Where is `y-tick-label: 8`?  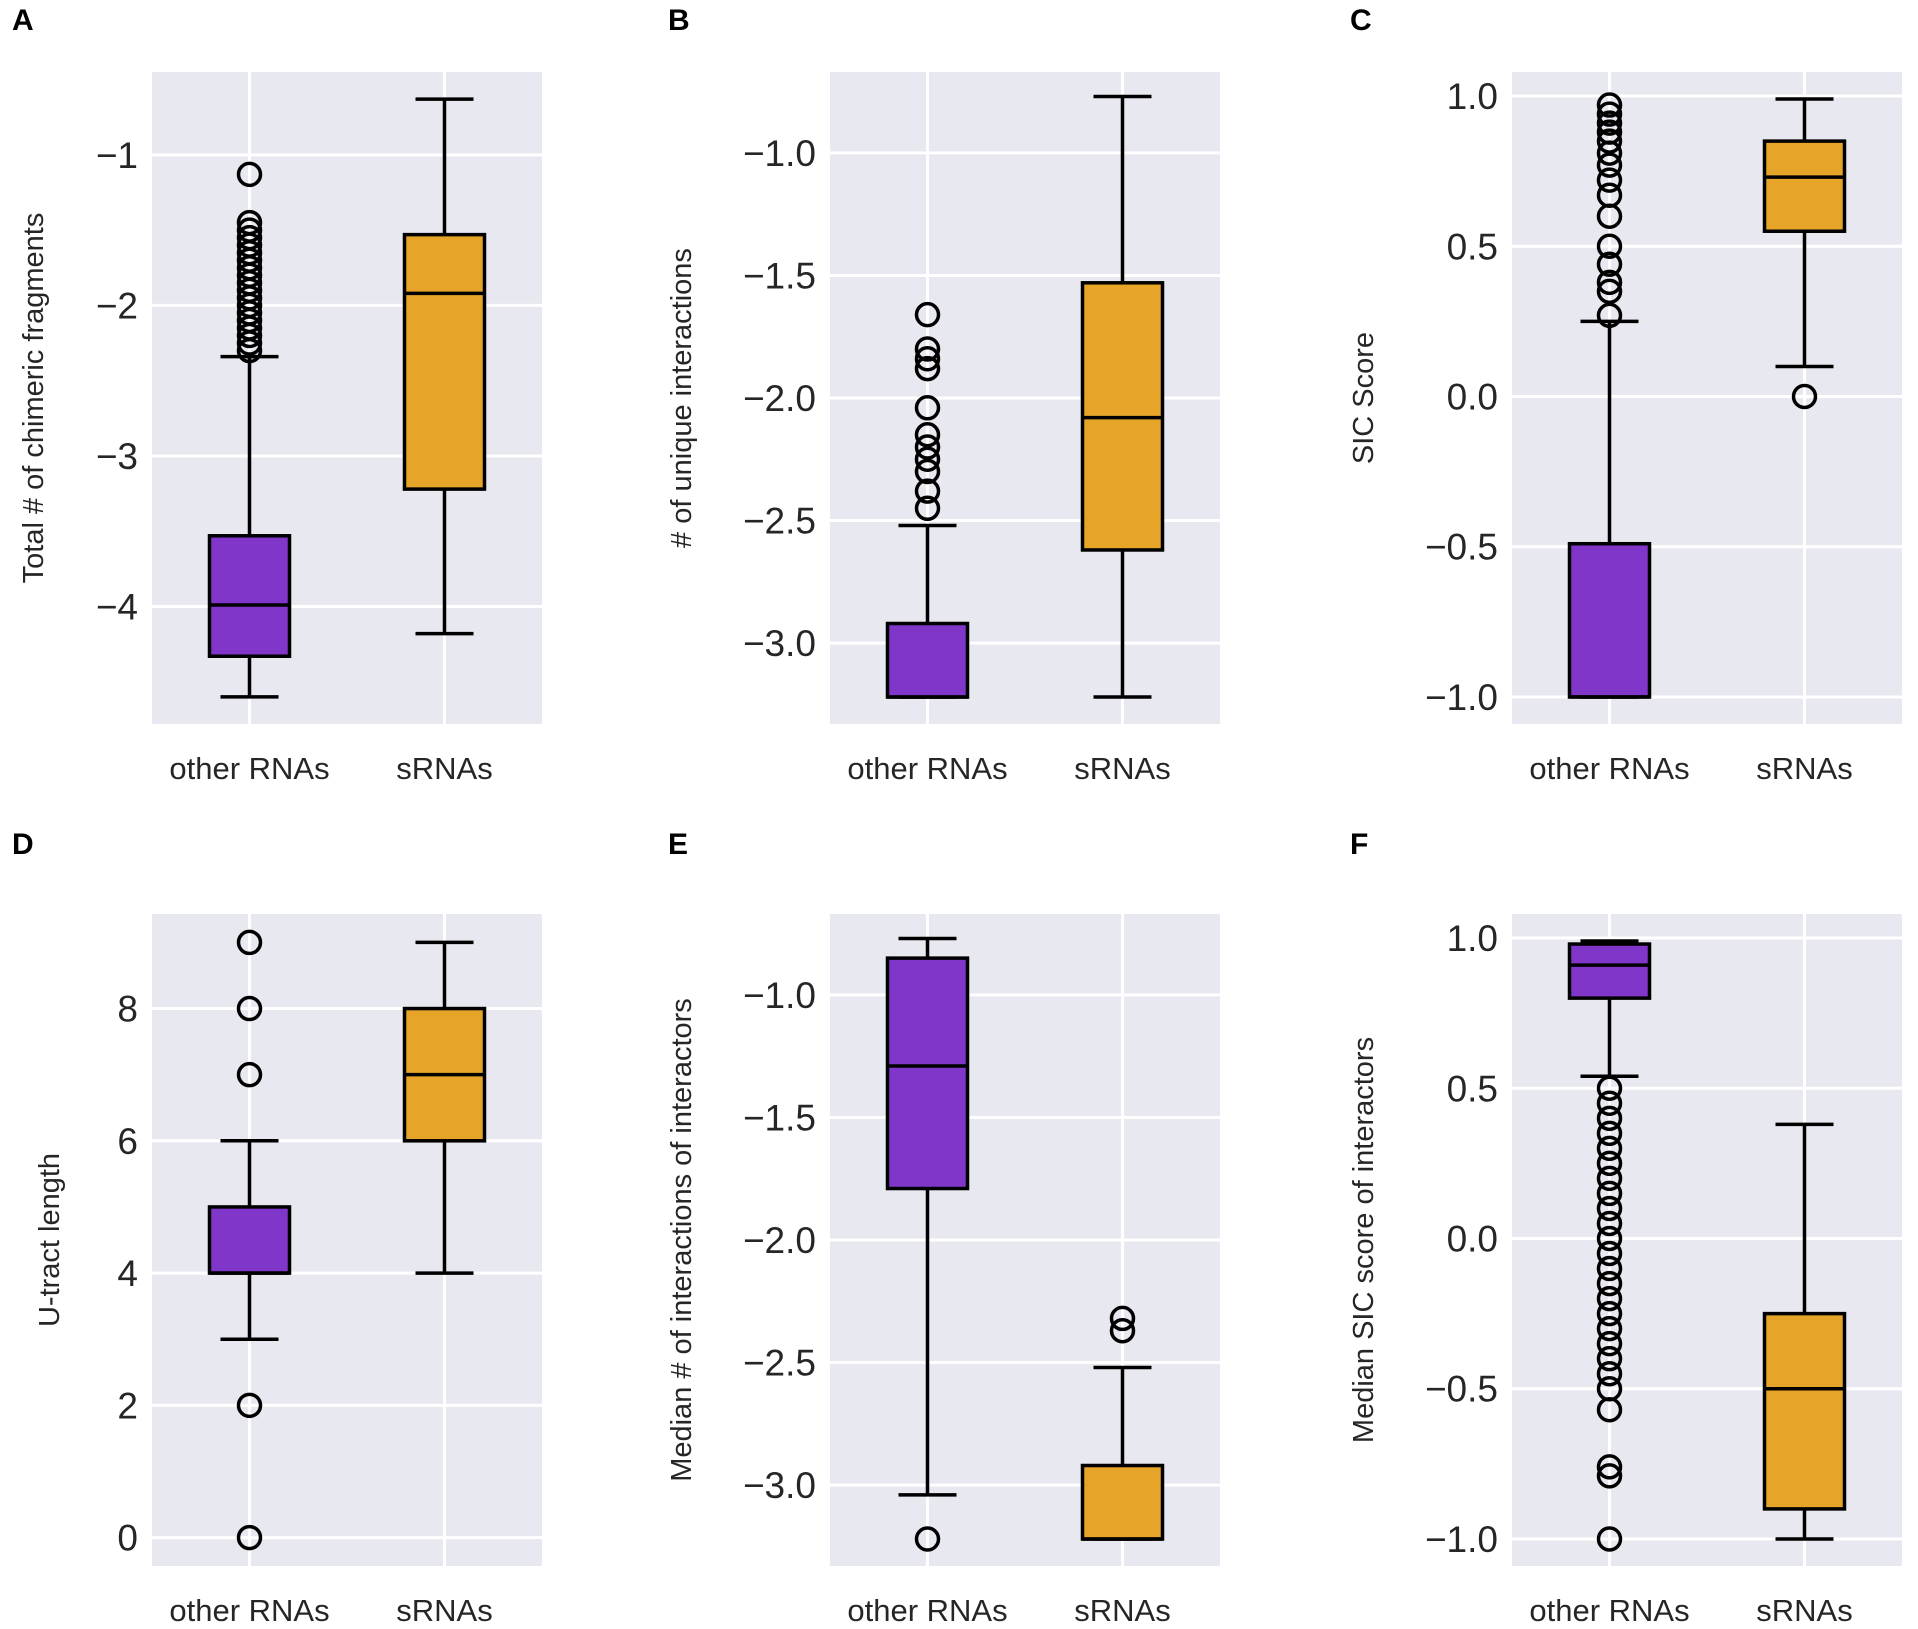 y-tick-label: 8 is located at coordinates (127, 1009).